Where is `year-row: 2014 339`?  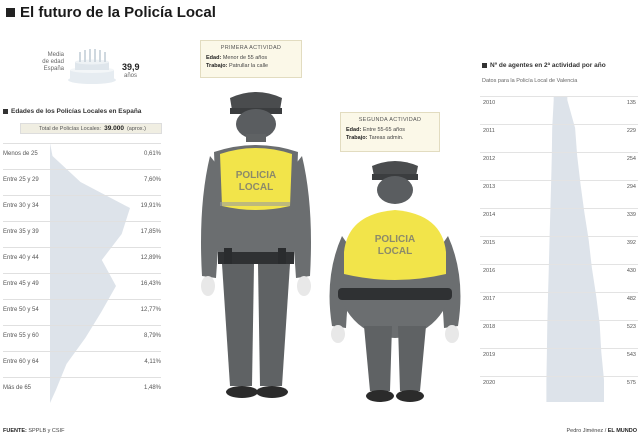
year-row: 2014 339 is located at coordinates (559, 222).